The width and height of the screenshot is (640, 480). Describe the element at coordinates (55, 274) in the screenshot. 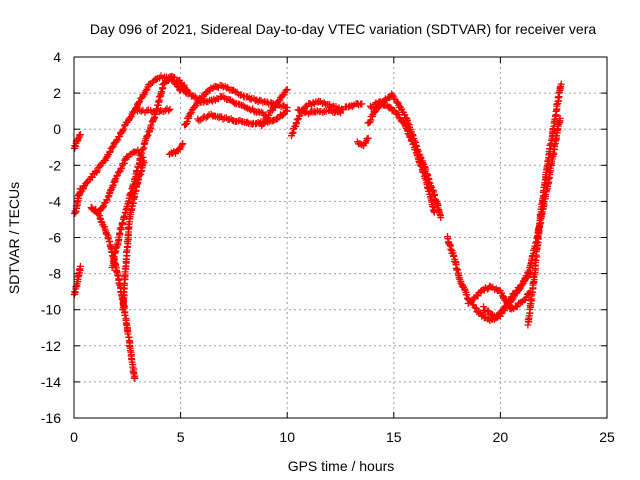

I see `y-tick-label: -8` at that location.